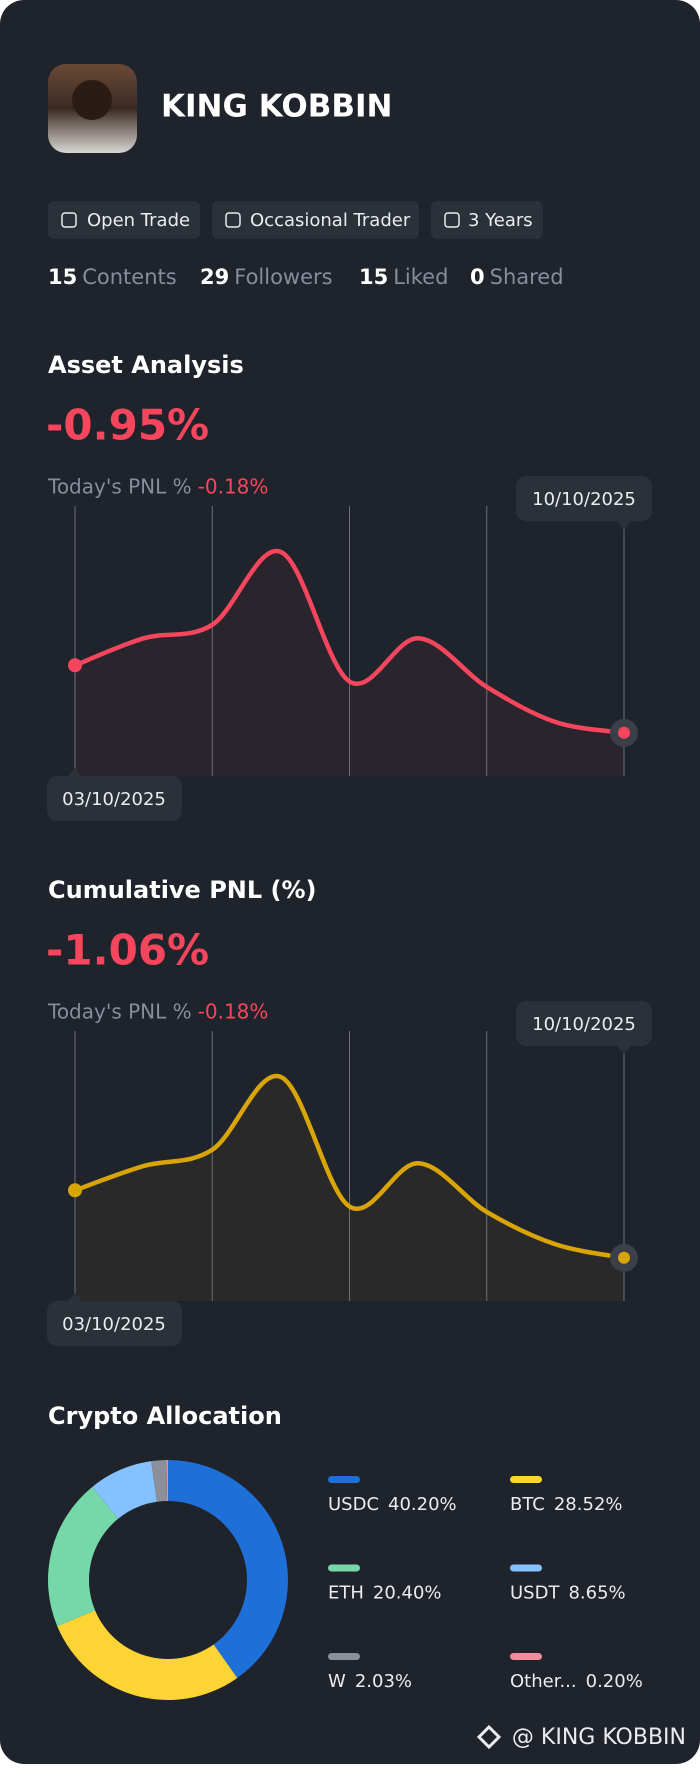 This screenshot has width=700, height=1768. Describe the element at coordinates (182, 890) in the screenshot. I see `section-title: Cumulative PNL (%)` at that location.